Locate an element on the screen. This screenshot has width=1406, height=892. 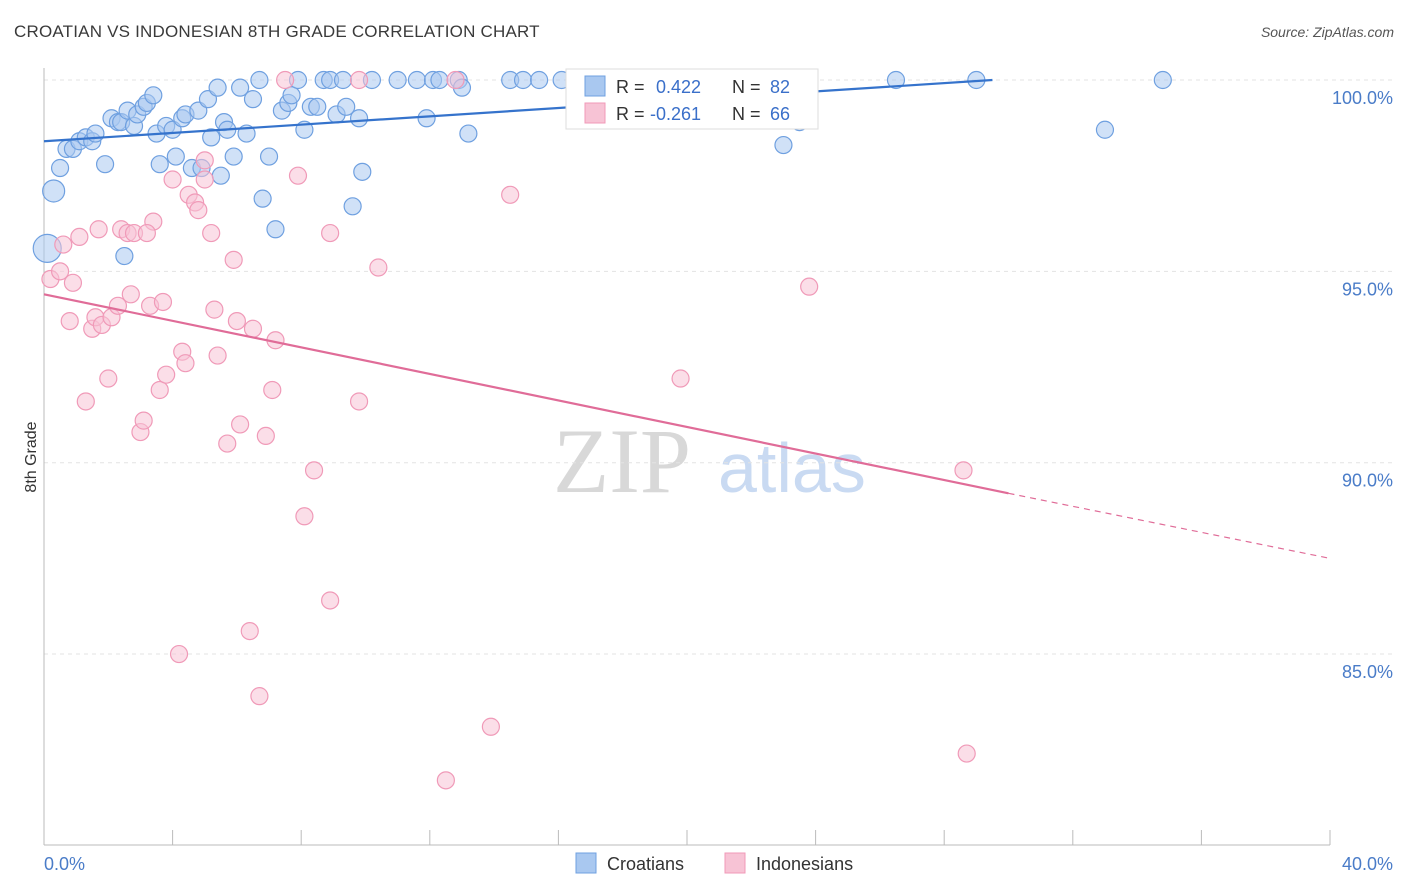
chart-source: Source: ZipAtlas.com is located at coordinates (1327, 32).